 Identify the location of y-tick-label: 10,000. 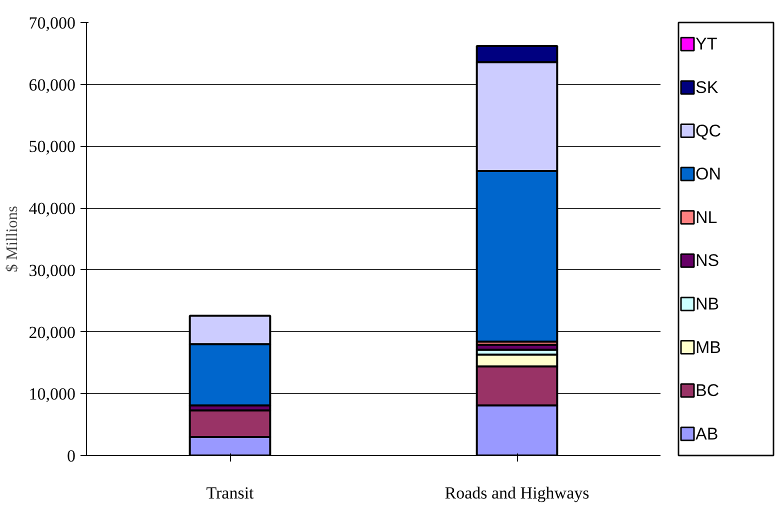
(52, 394).